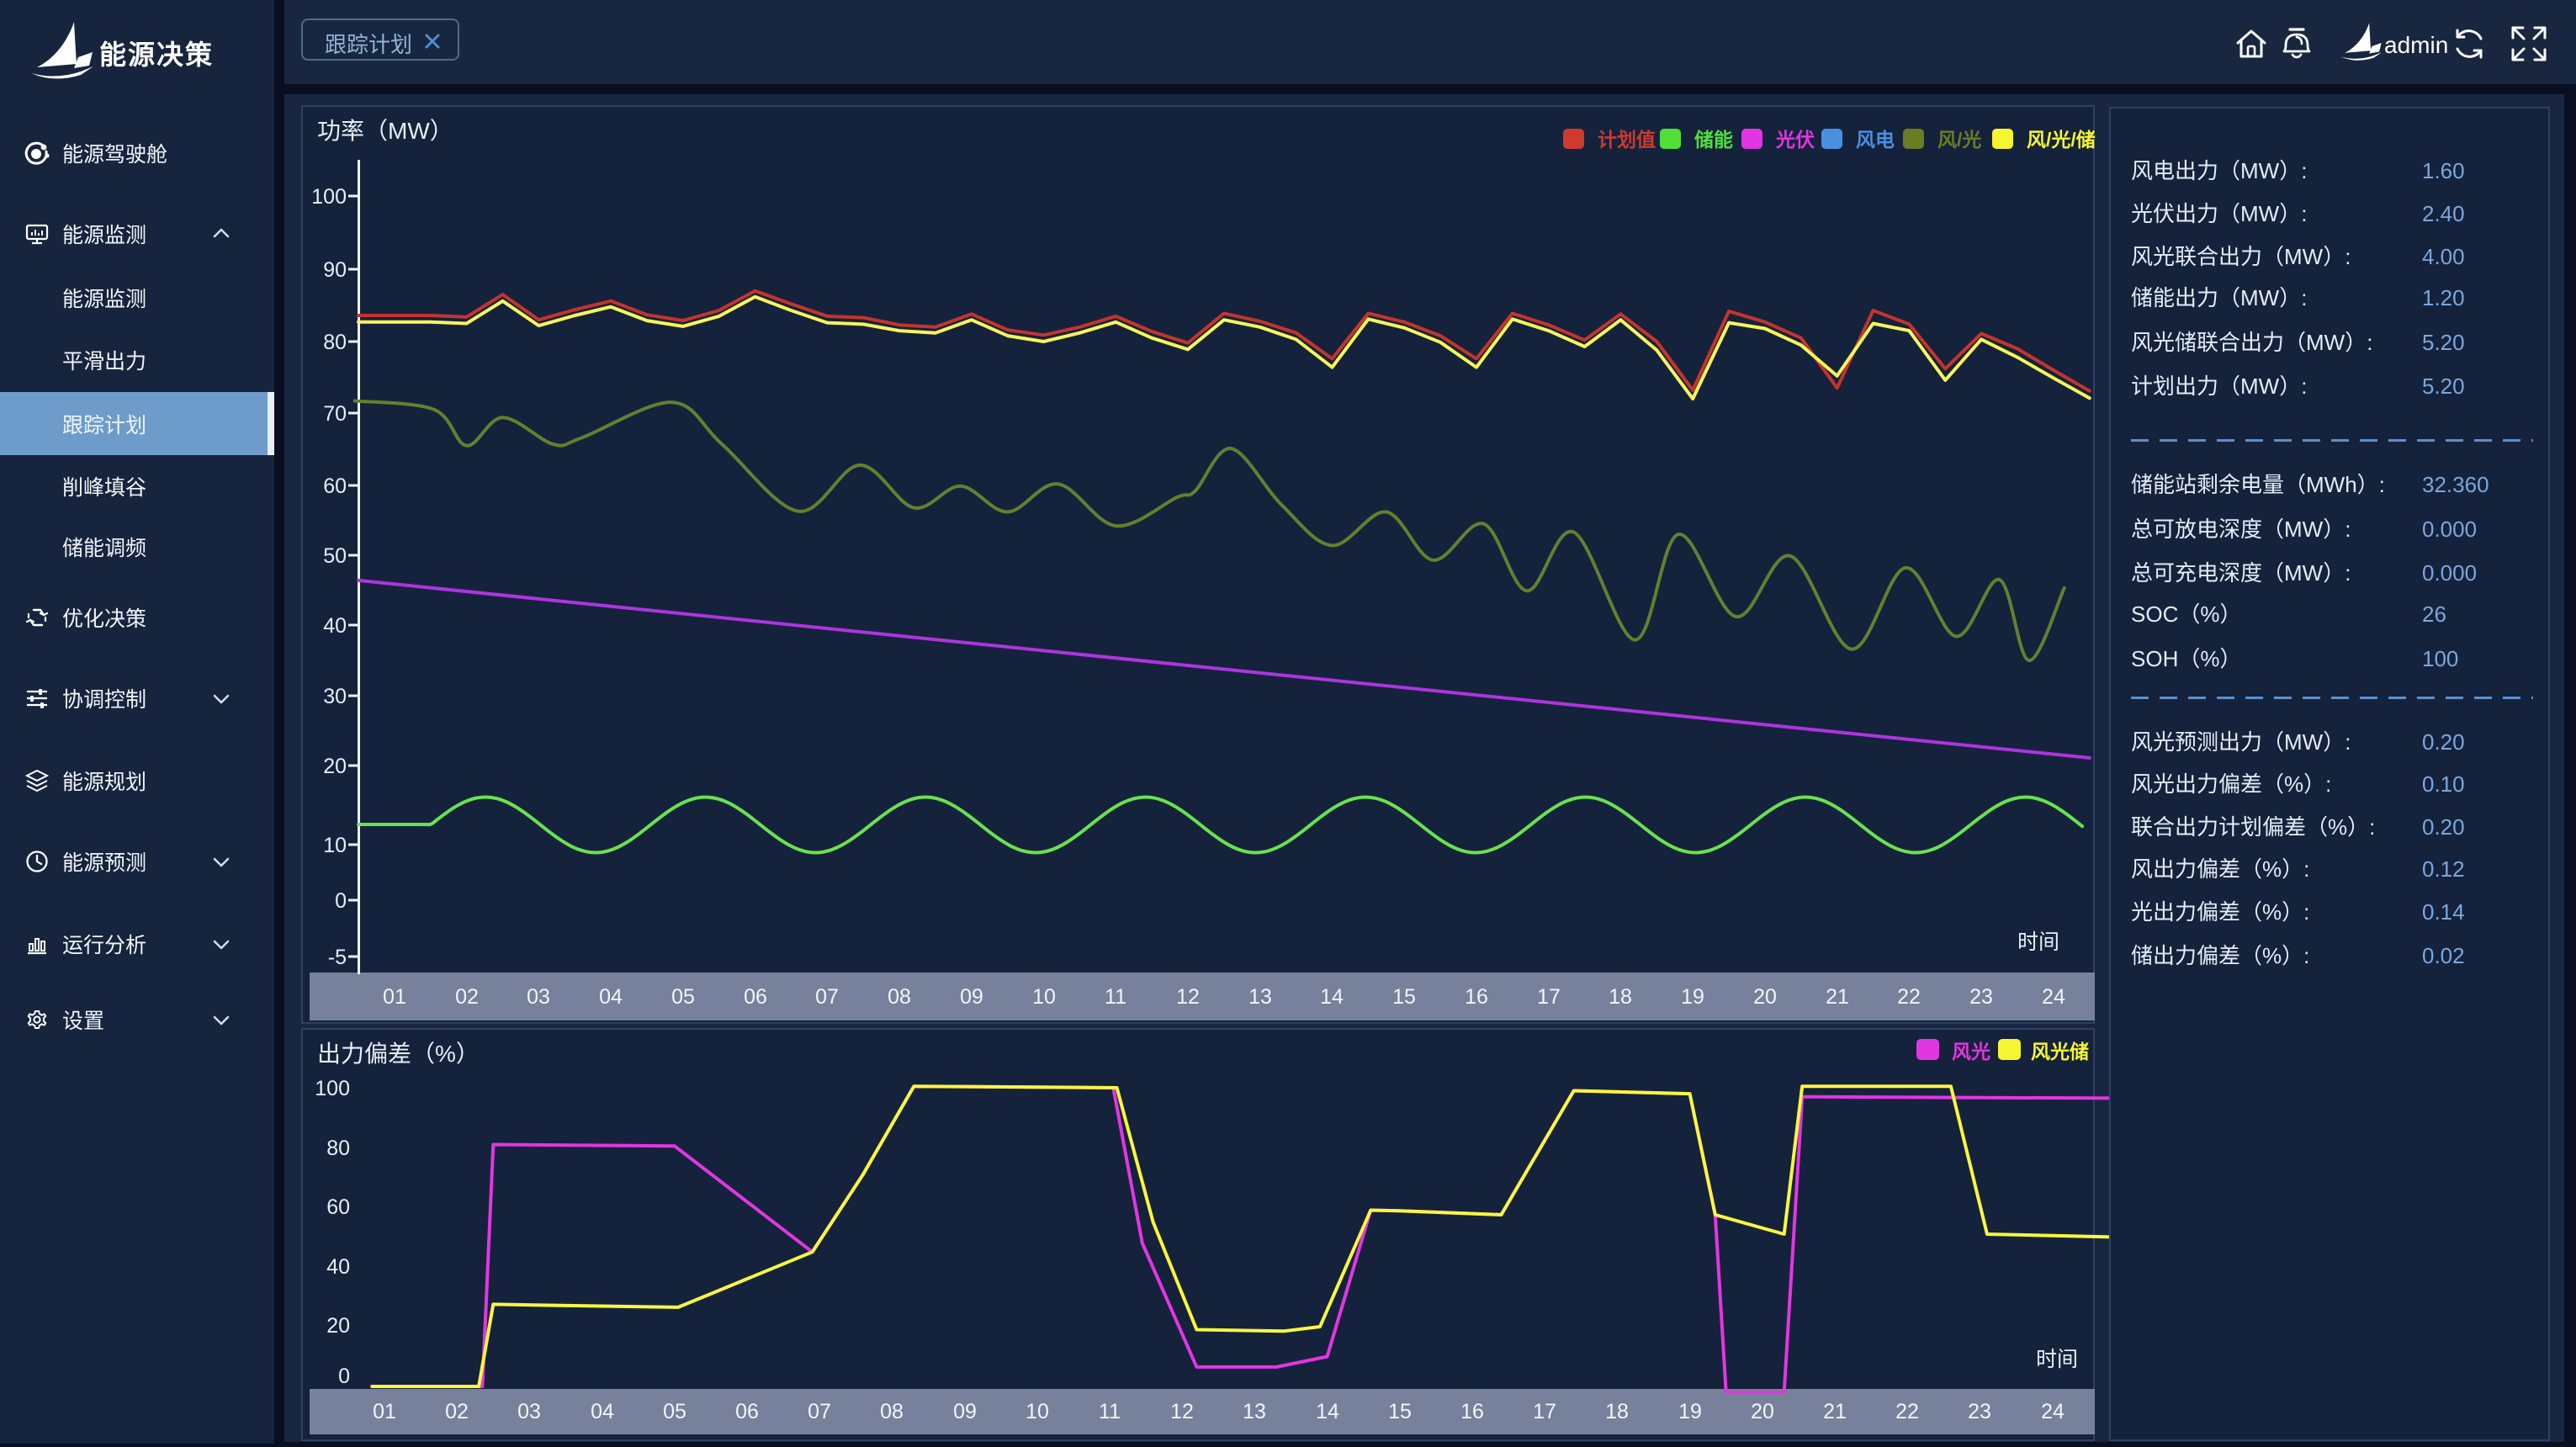  What do you see at coordinates (1971, 1052) in the screenshot?
I see `svg-text: 风光` at bounding box center [1971, 1052].